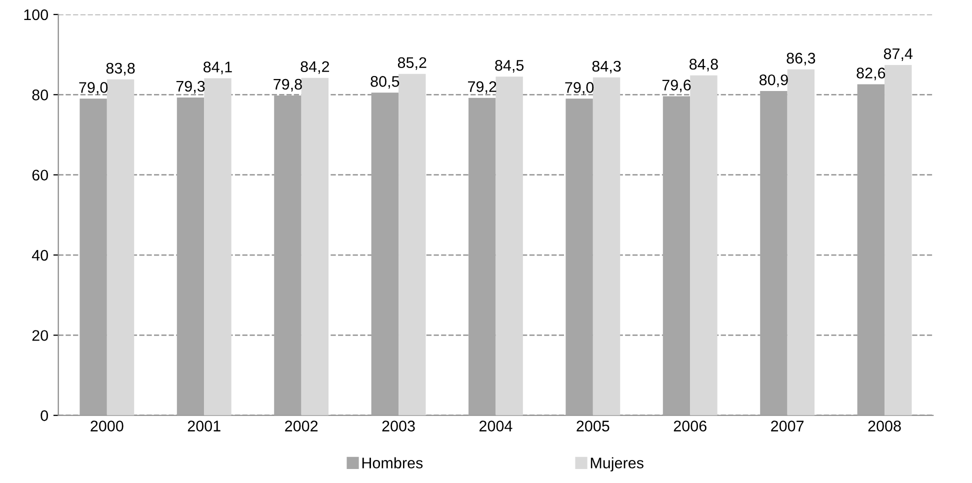  I want to click on data-label: 84,5, so click(509, 66).